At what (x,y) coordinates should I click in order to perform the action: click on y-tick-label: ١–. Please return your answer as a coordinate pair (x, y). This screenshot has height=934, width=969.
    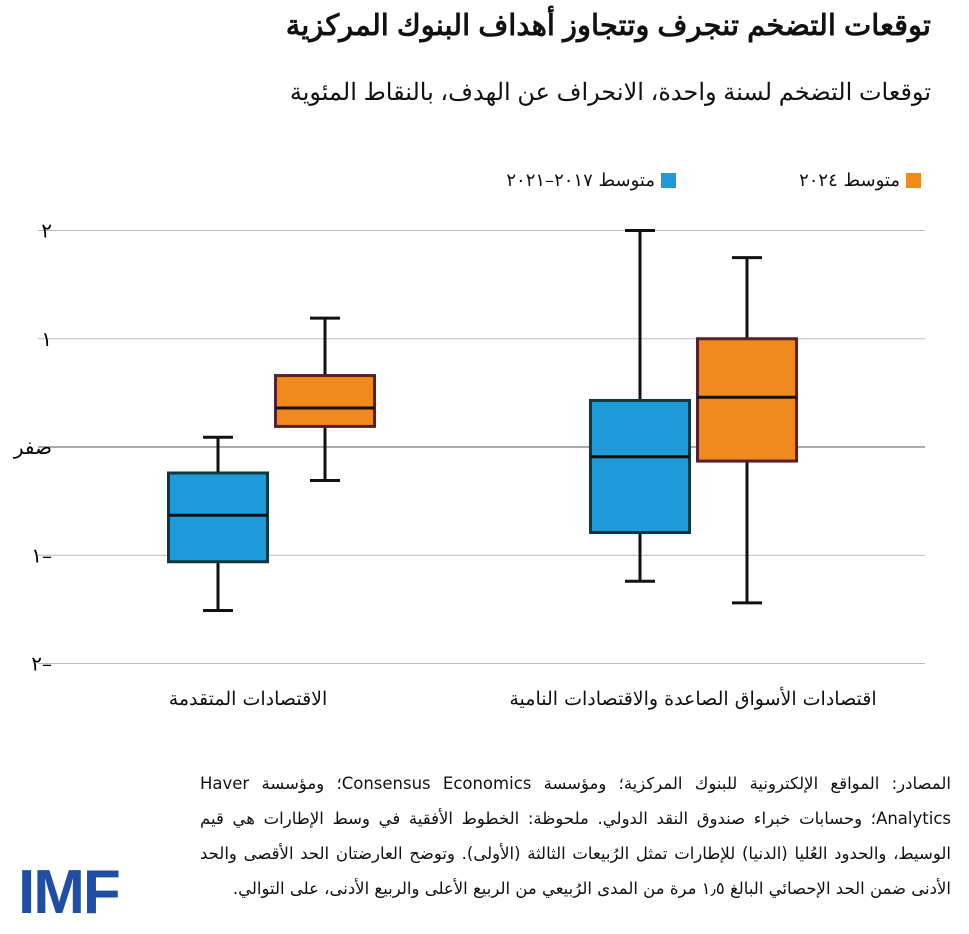
    Looking at the image, I should click on (41, 555).